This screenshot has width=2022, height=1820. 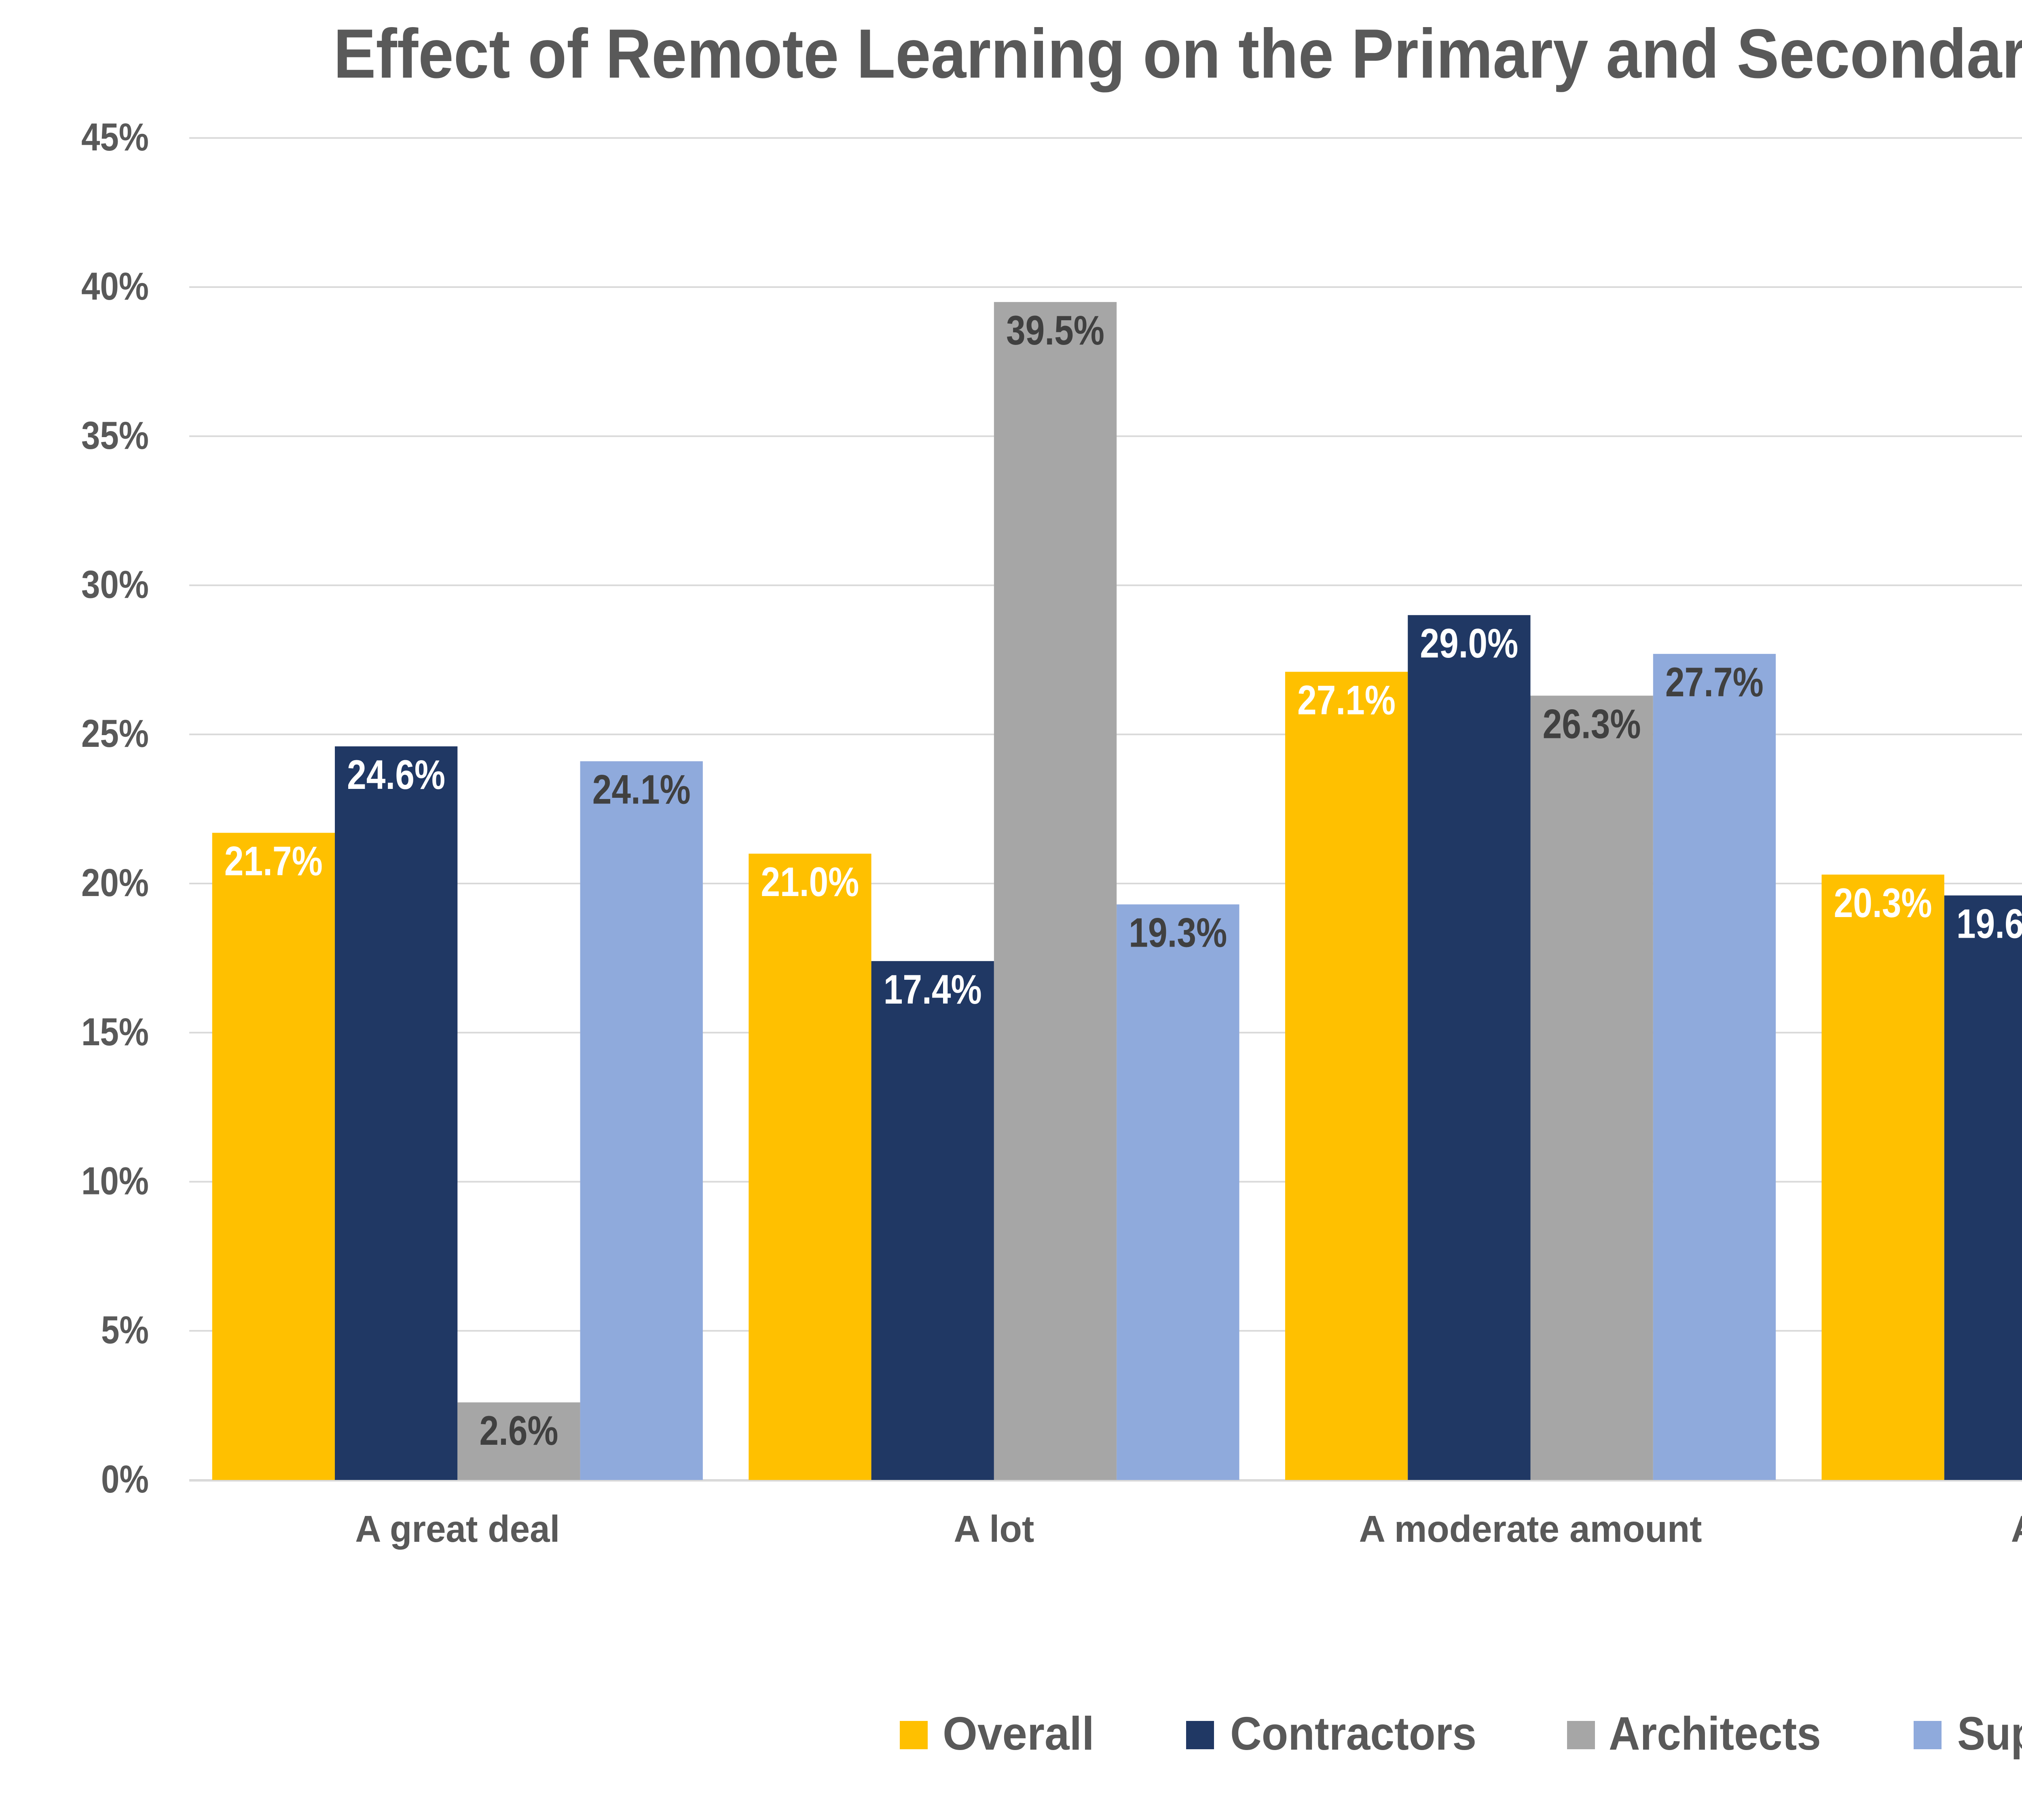 What do you see at coordinates (641, 790) in the screenshot?
I see `svg-text: 24.1%` at bounding box center [641, 790].